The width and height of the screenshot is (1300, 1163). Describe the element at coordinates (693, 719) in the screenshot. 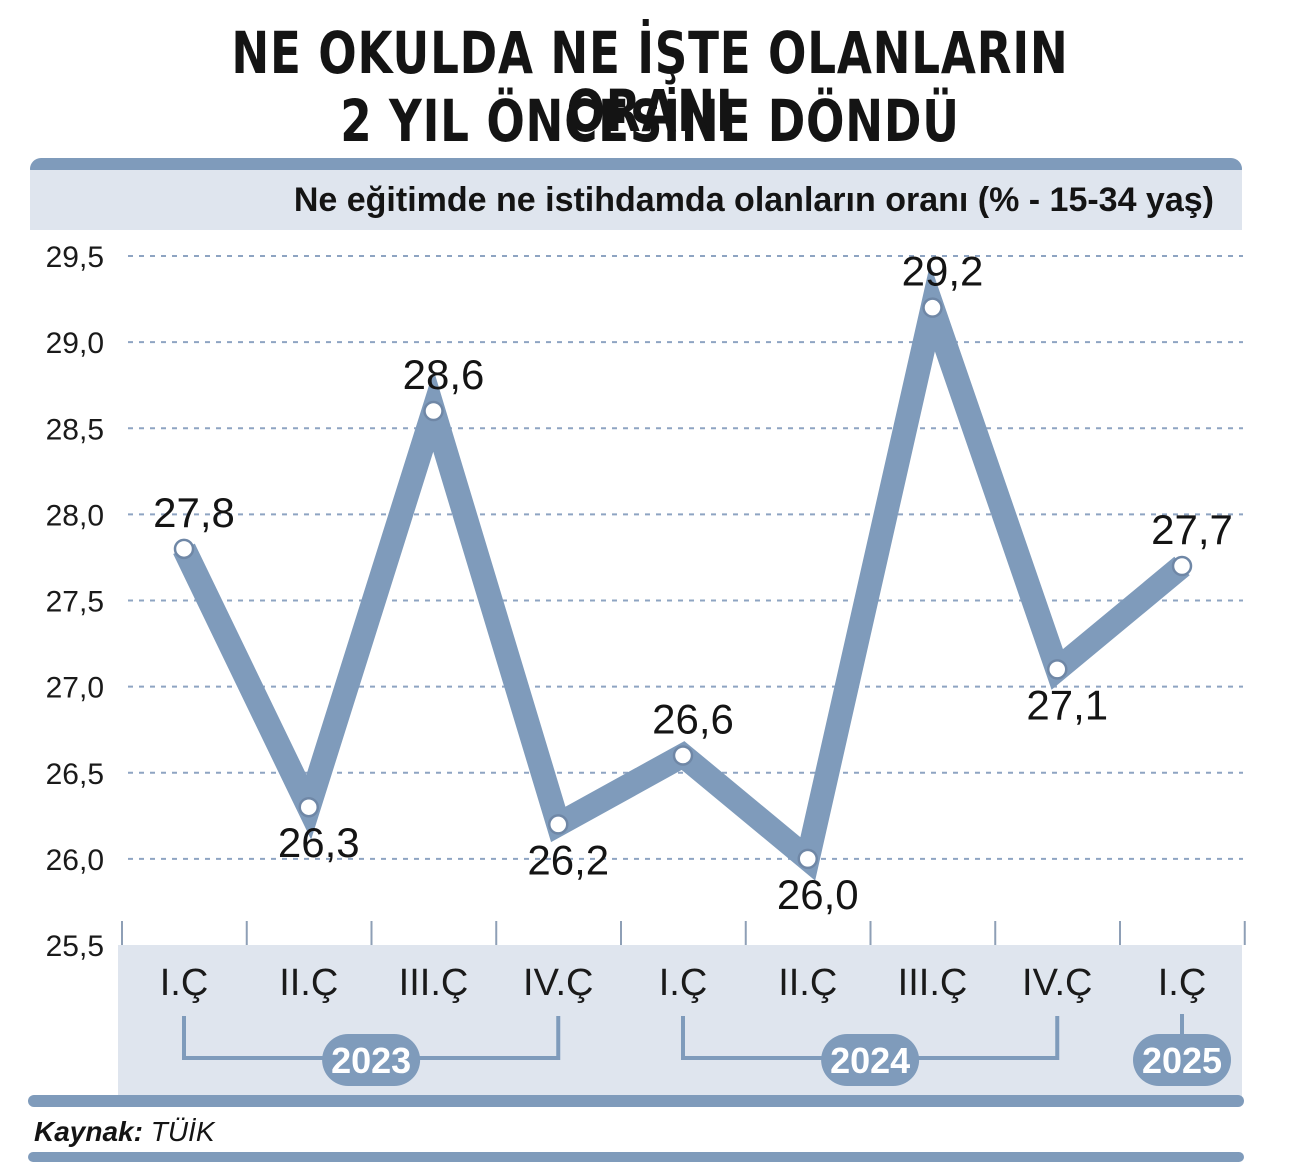

I see `data-label: 26,6` at that location.